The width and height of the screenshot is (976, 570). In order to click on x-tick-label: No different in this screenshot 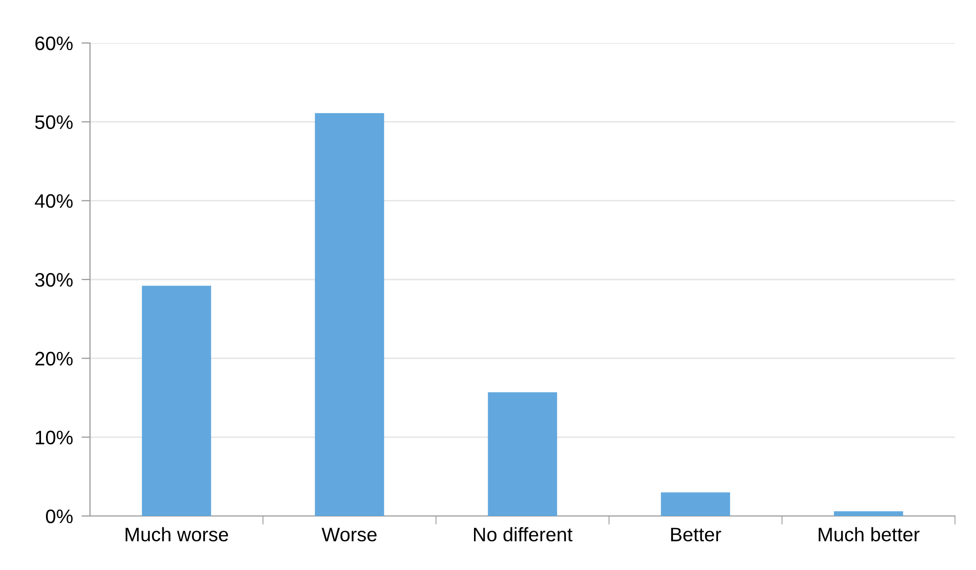, I will do `click(523, 534)`.